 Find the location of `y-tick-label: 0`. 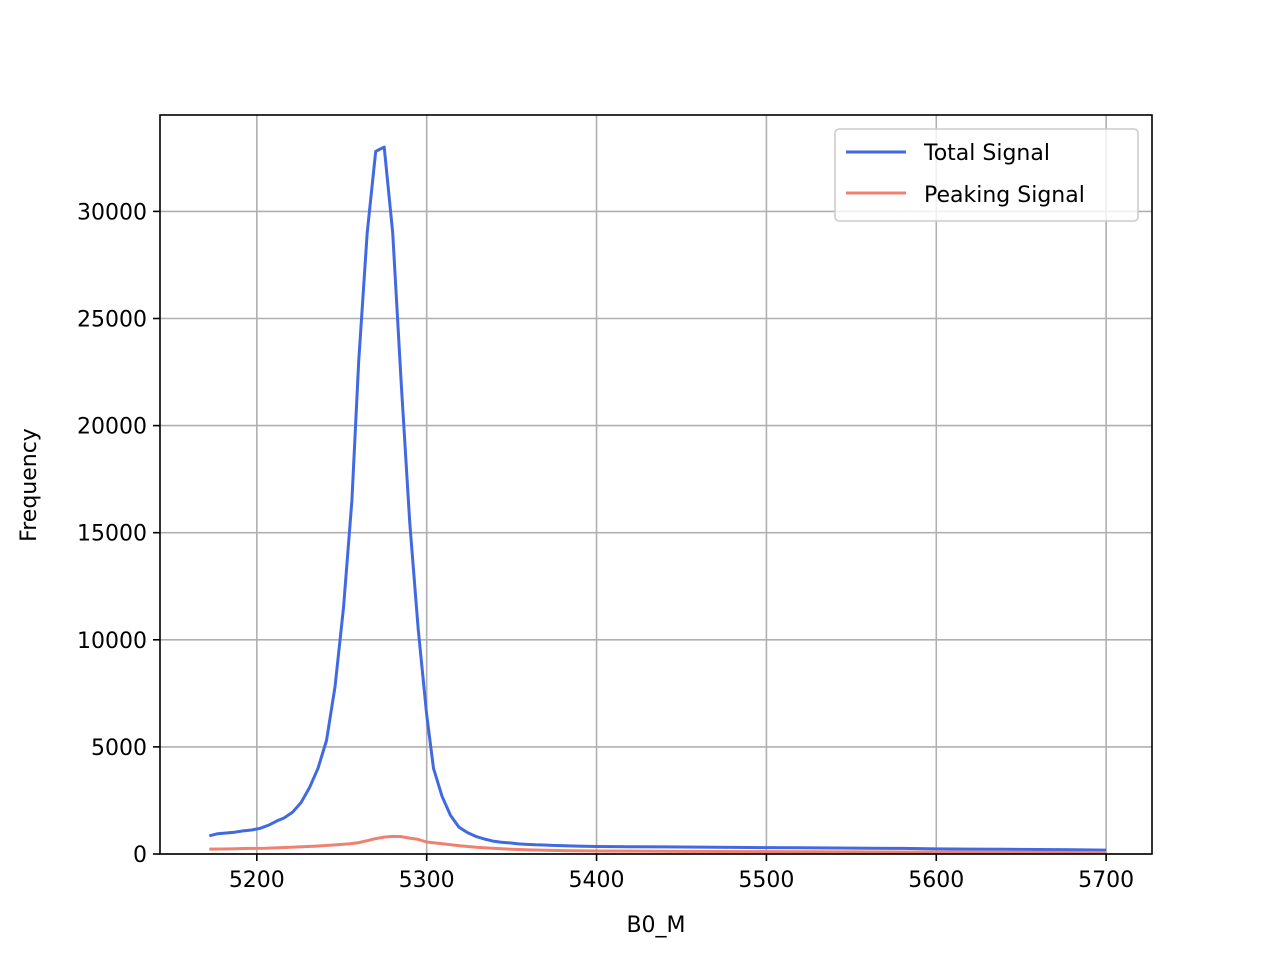

y-tick-label: 0 is located at coordinates (140, 855).